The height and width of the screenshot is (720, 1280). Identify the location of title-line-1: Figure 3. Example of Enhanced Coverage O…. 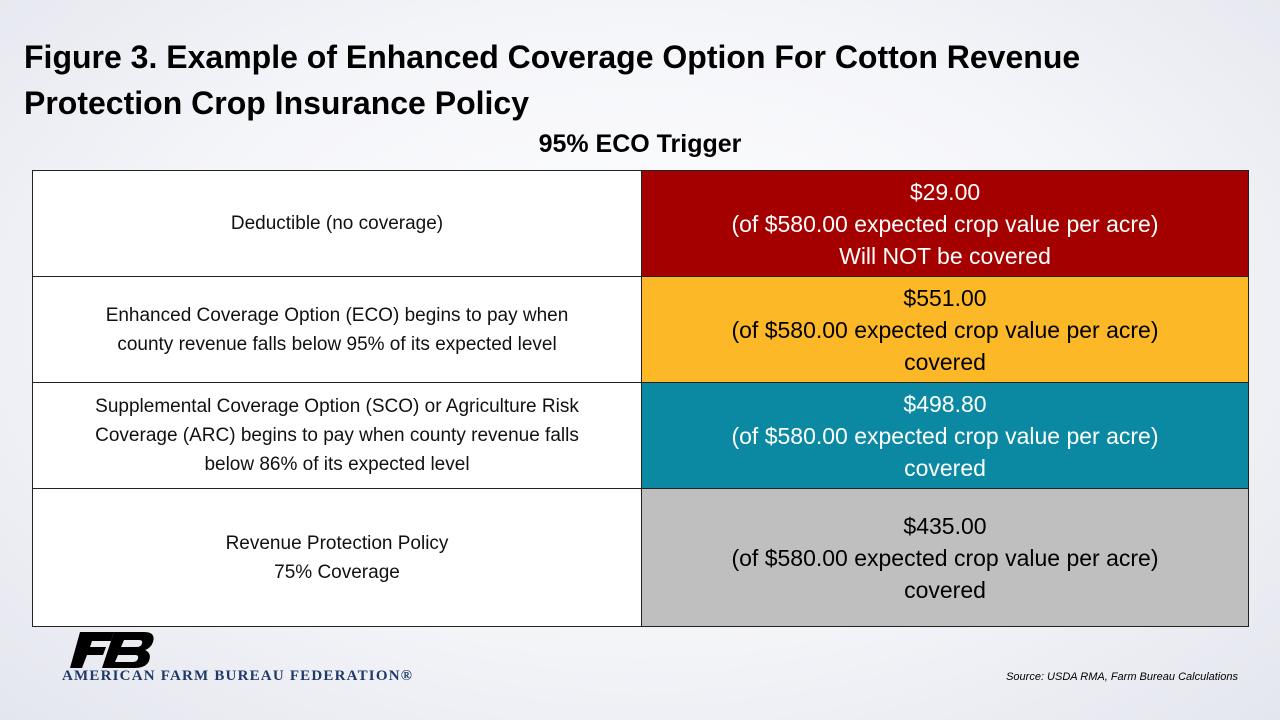
(552, 57).